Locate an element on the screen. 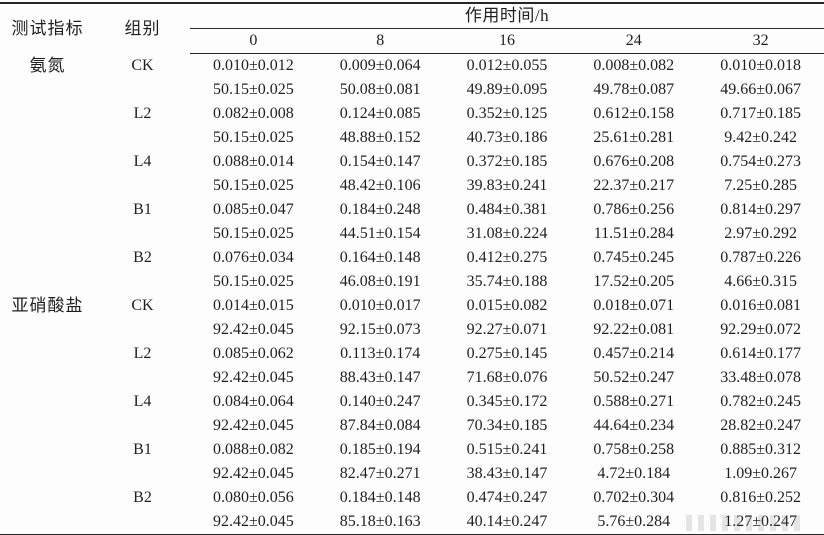 The height and width of the screenshot is (535, 824). value-cell: 0.786±0.256 is located at coordinates (634, 209).